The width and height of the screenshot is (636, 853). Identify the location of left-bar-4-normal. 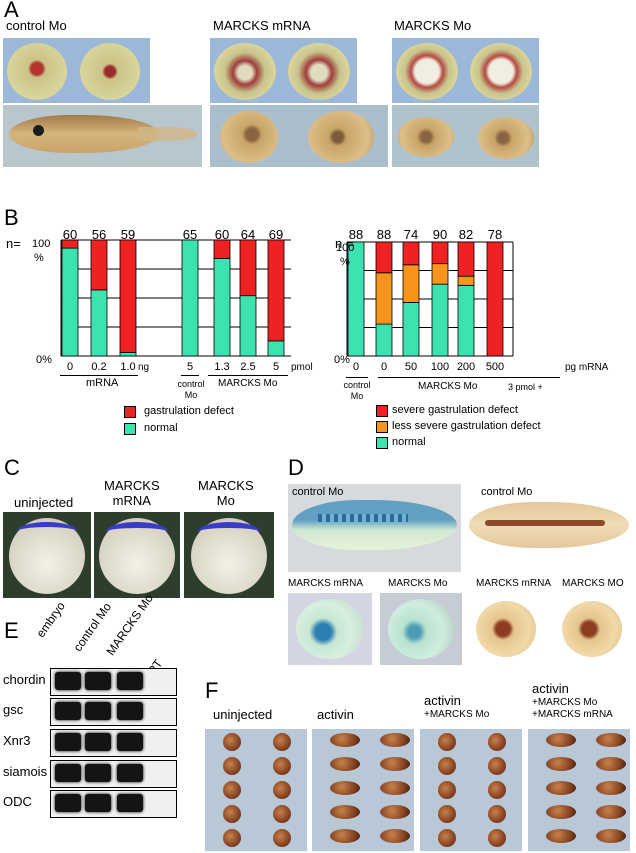
(222, 307).